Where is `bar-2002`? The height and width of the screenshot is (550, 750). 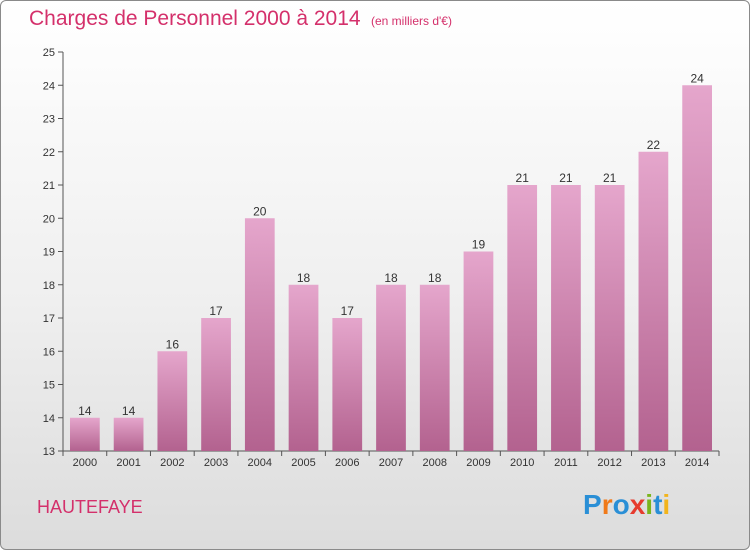 bar-2002 is located at coordinates (172, 401).